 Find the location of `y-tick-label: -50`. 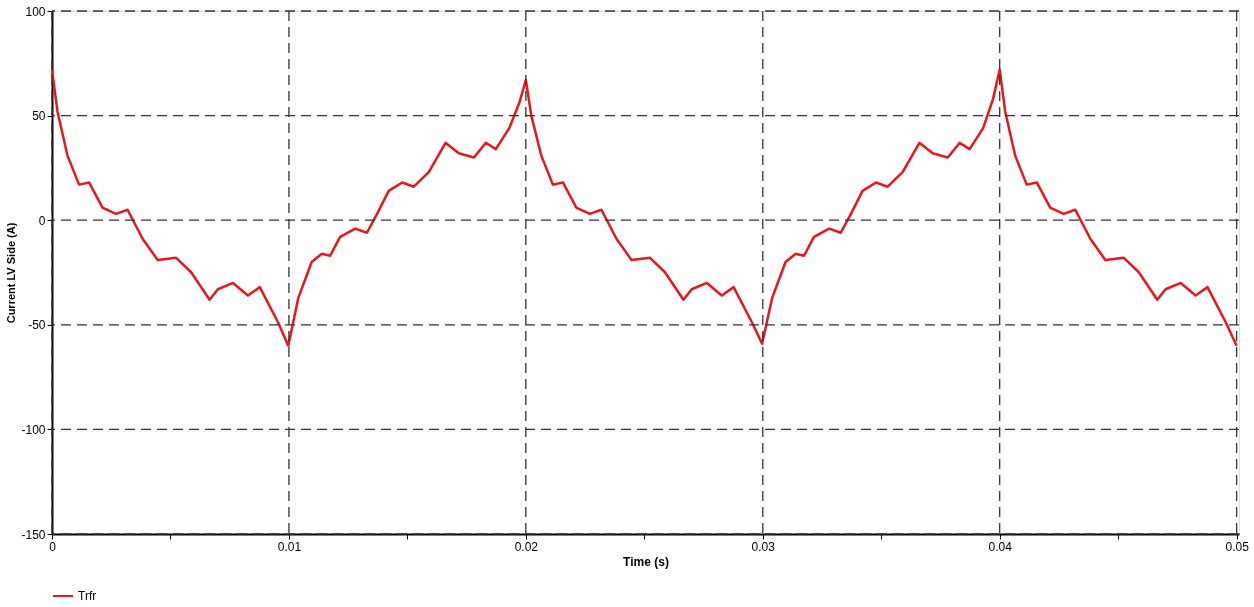

y-tick-label: -50 is located at coordinates (37, 325).